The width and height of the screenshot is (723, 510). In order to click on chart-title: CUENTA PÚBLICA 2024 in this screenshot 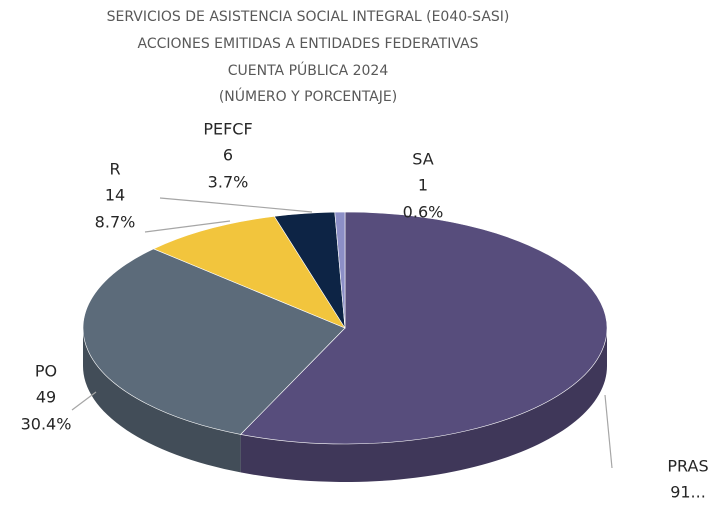, I will do `click(308, 70)`.